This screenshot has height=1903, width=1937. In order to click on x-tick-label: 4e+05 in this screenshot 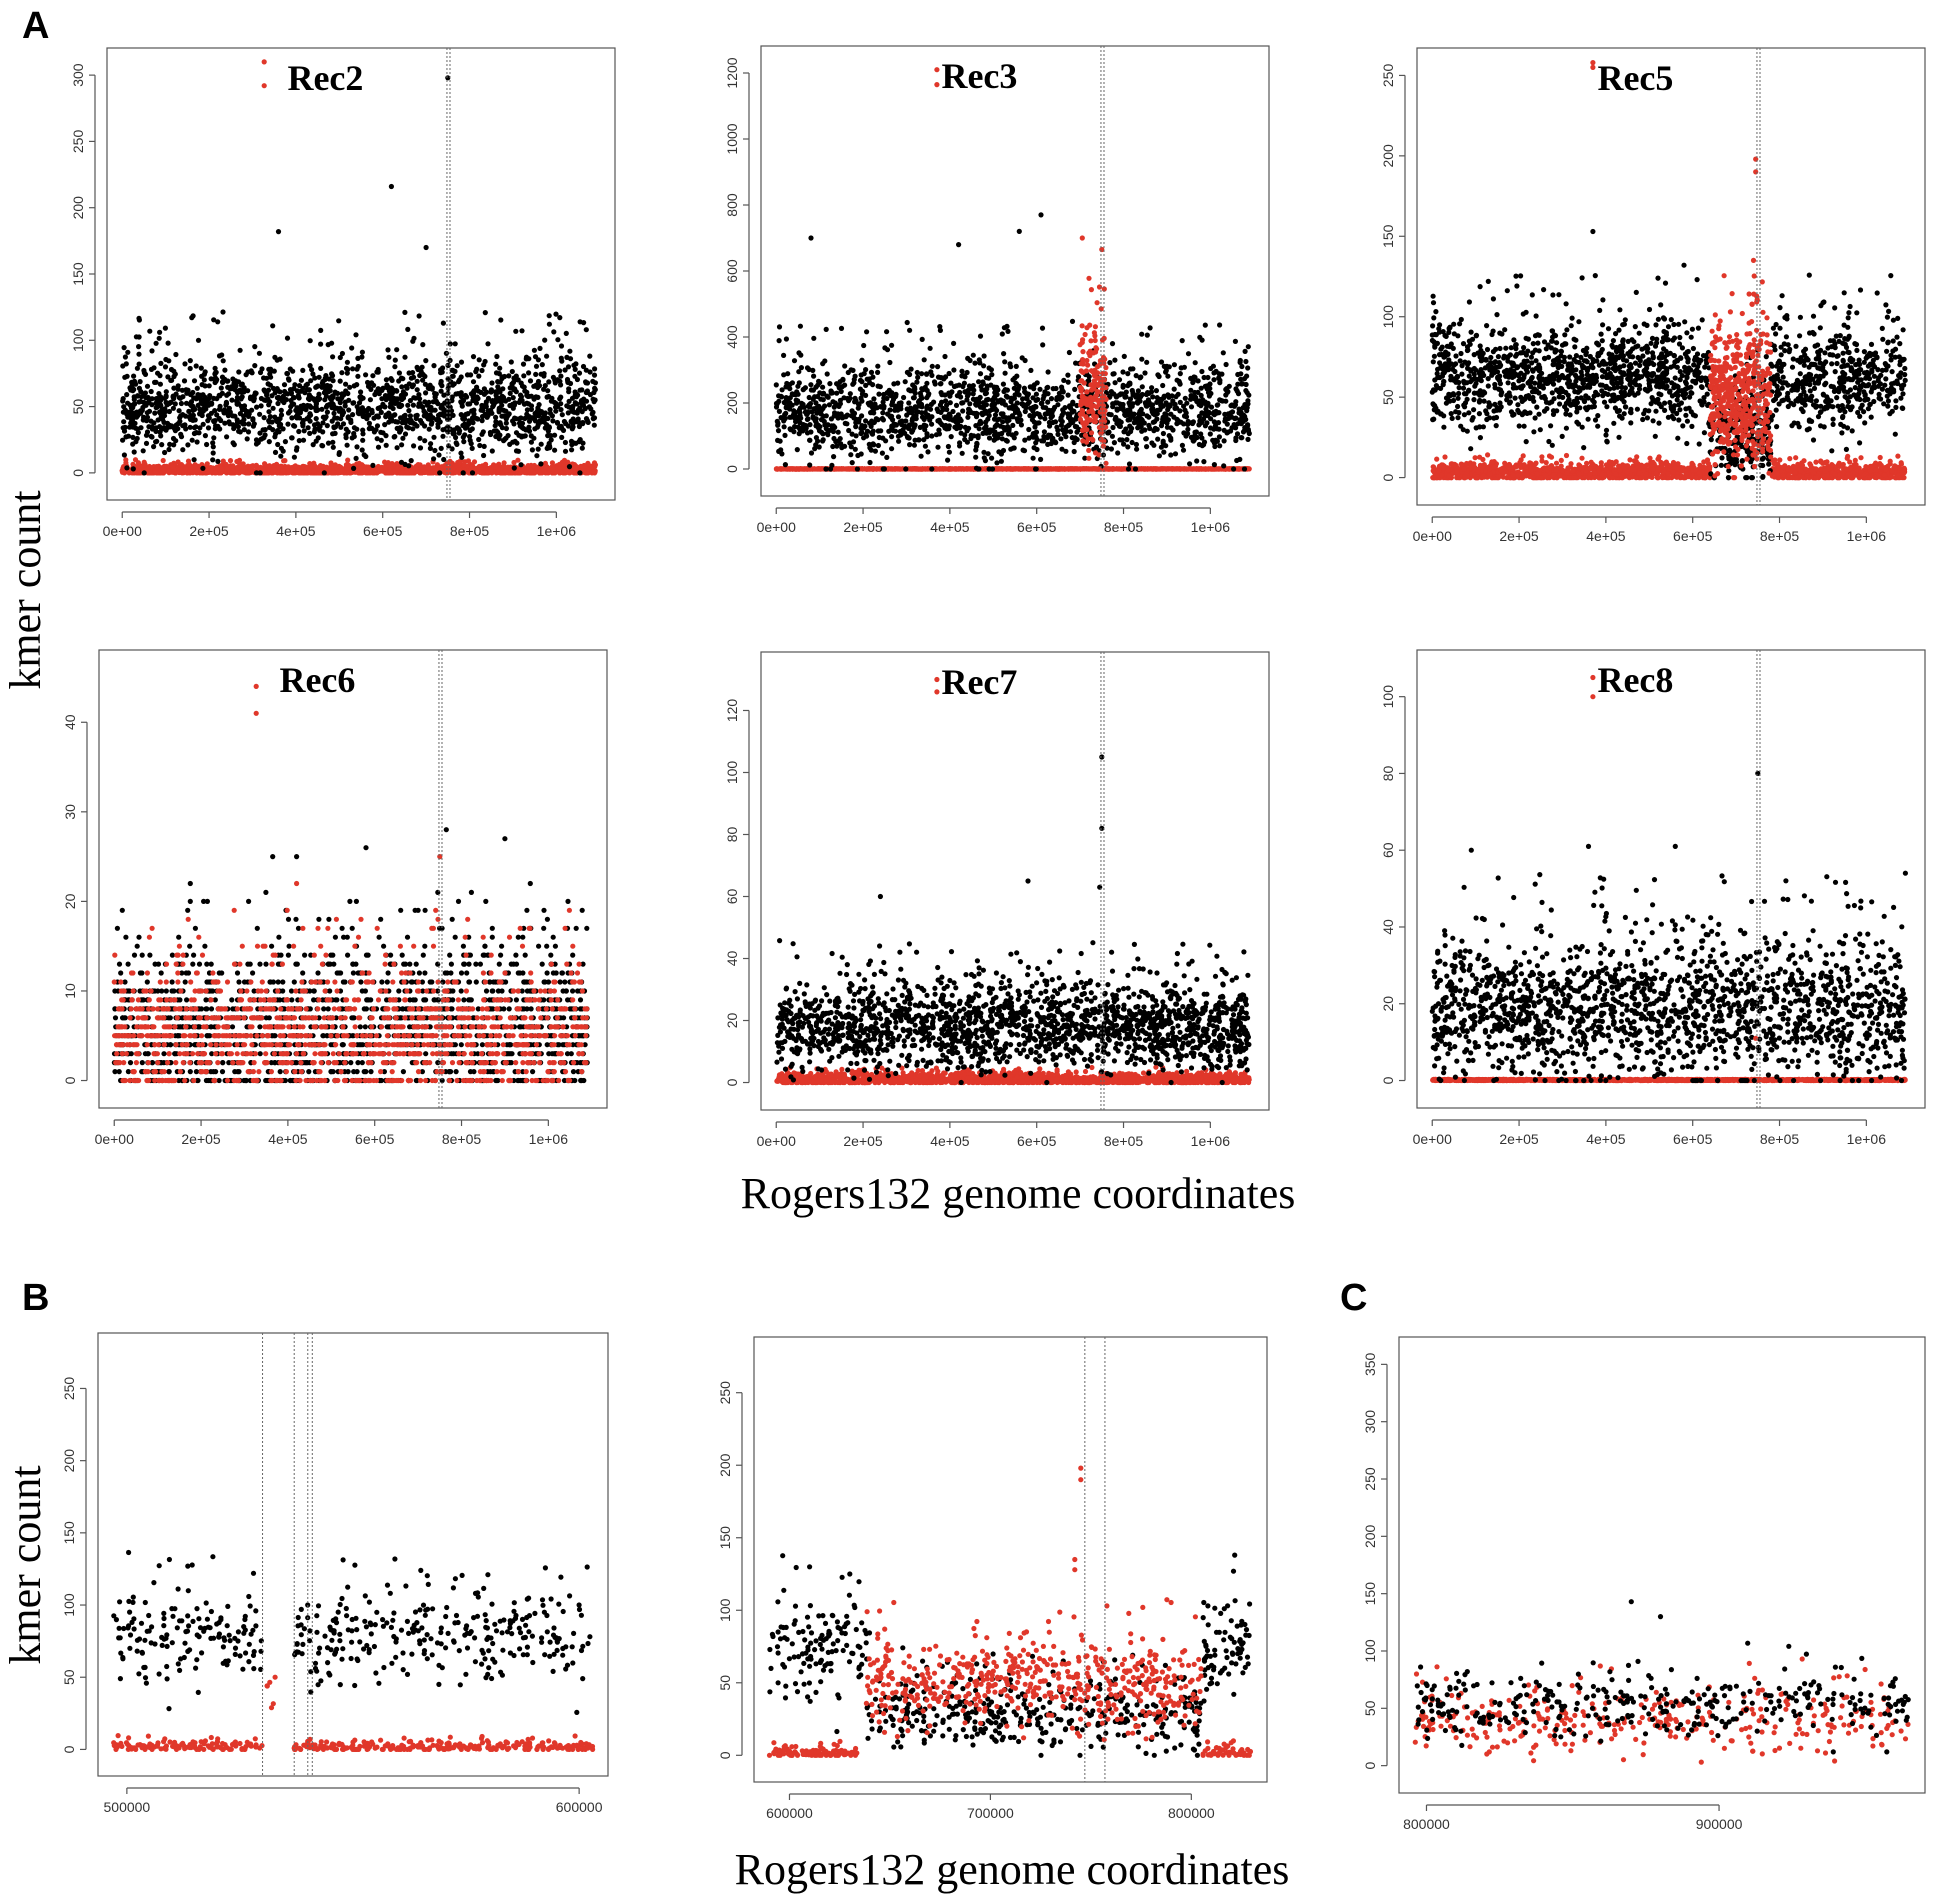, I will do `click(950, 527)`.